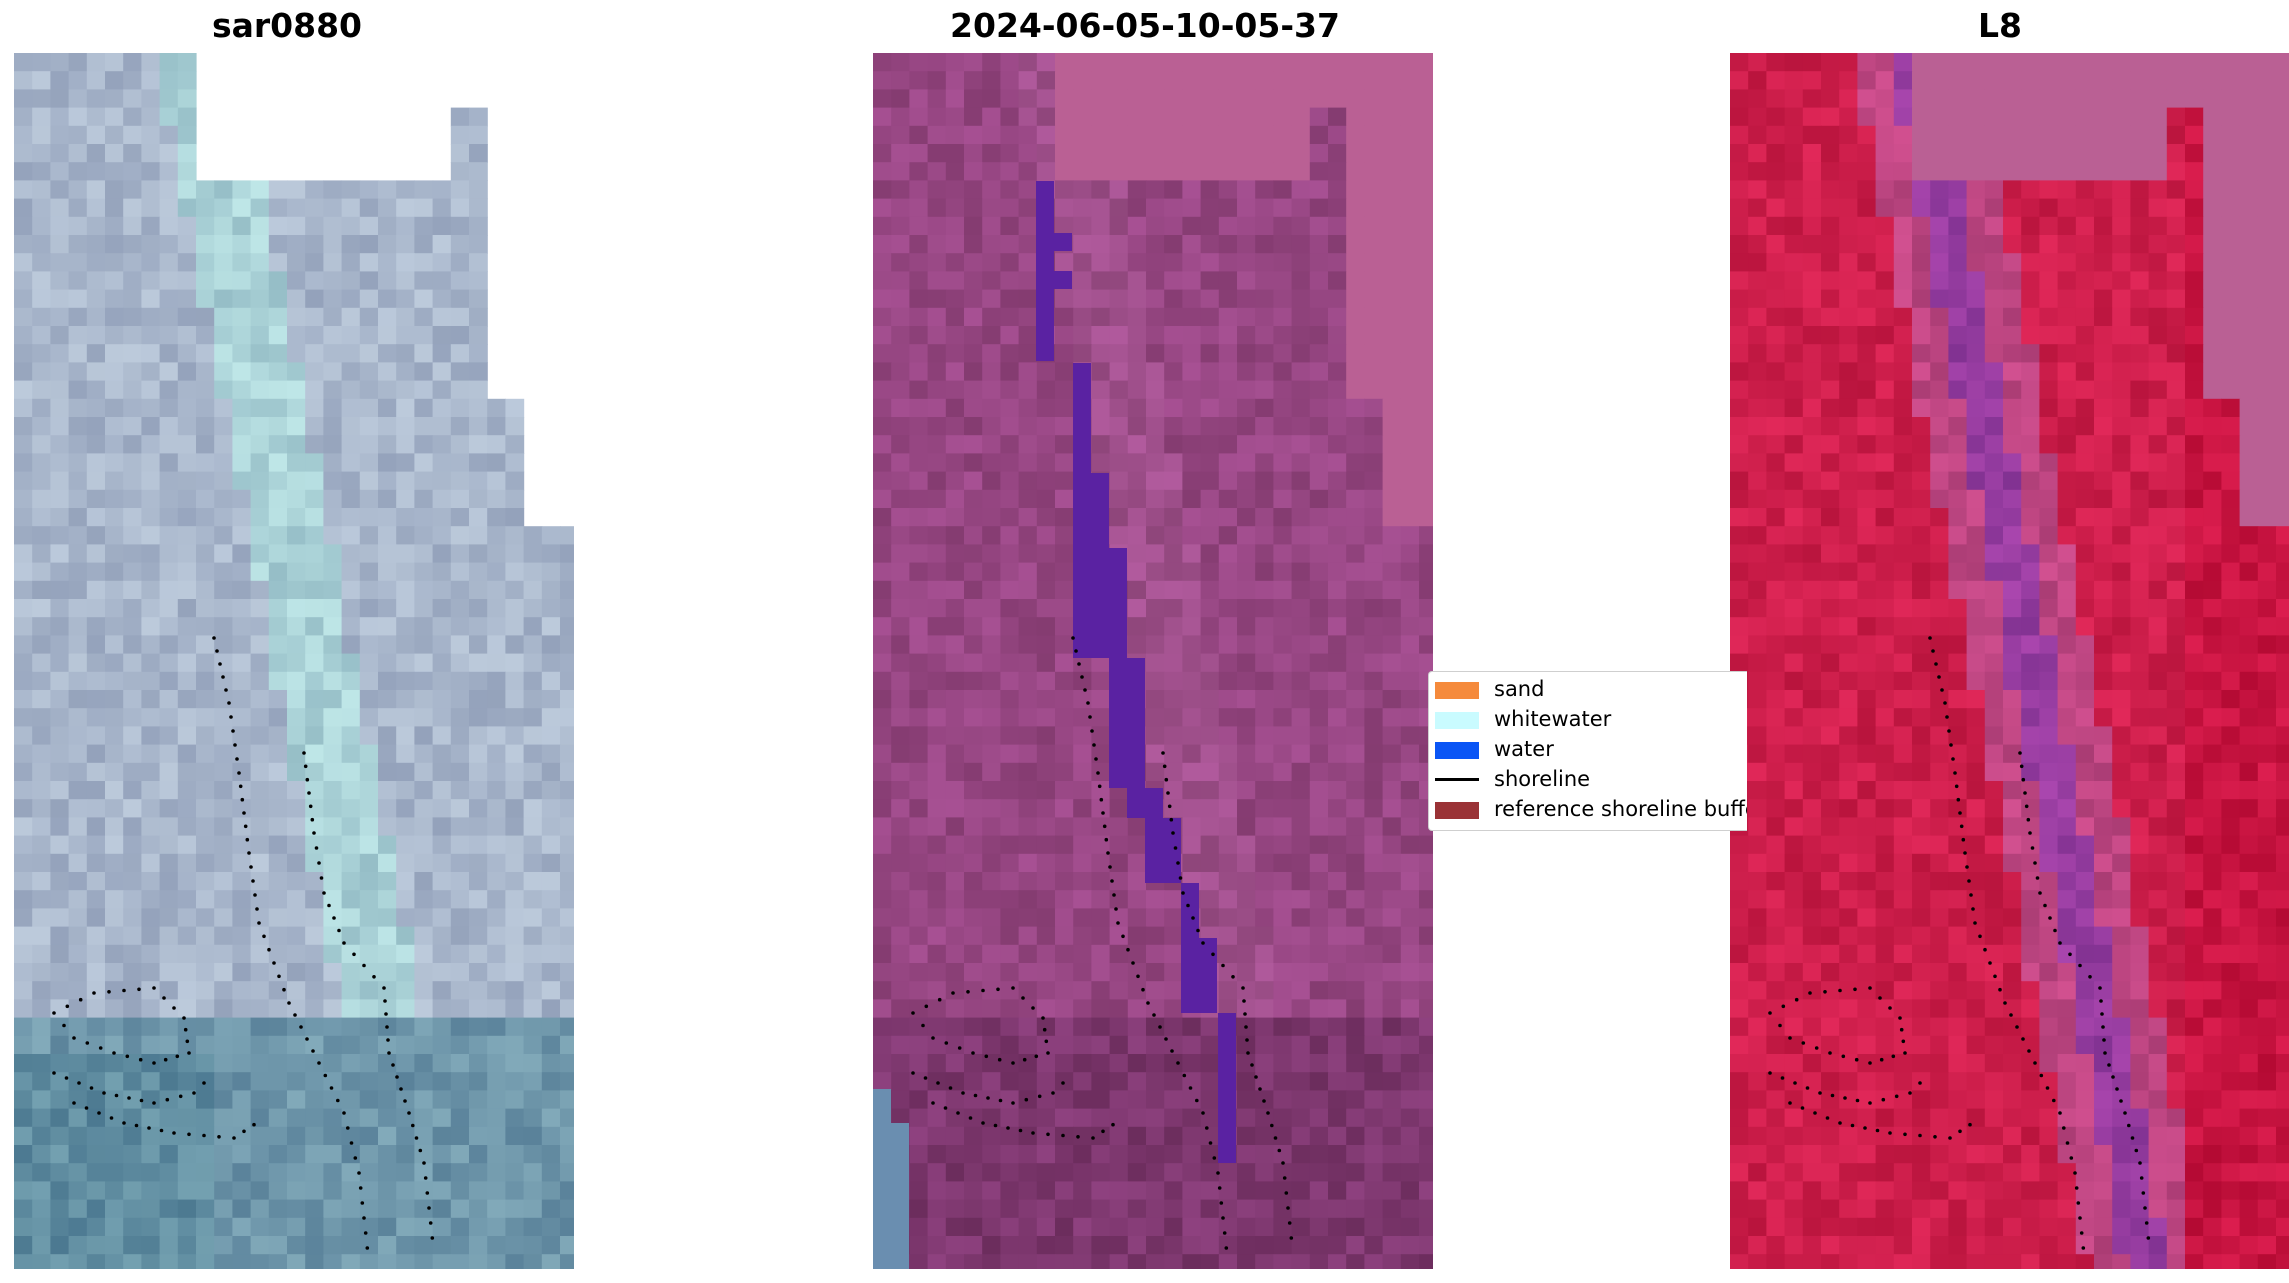 The image size is (2289, 1283). Describe the element at coordinates (1457, 779) in the screenshot. I see `shoreline-line-swatch` at that location.